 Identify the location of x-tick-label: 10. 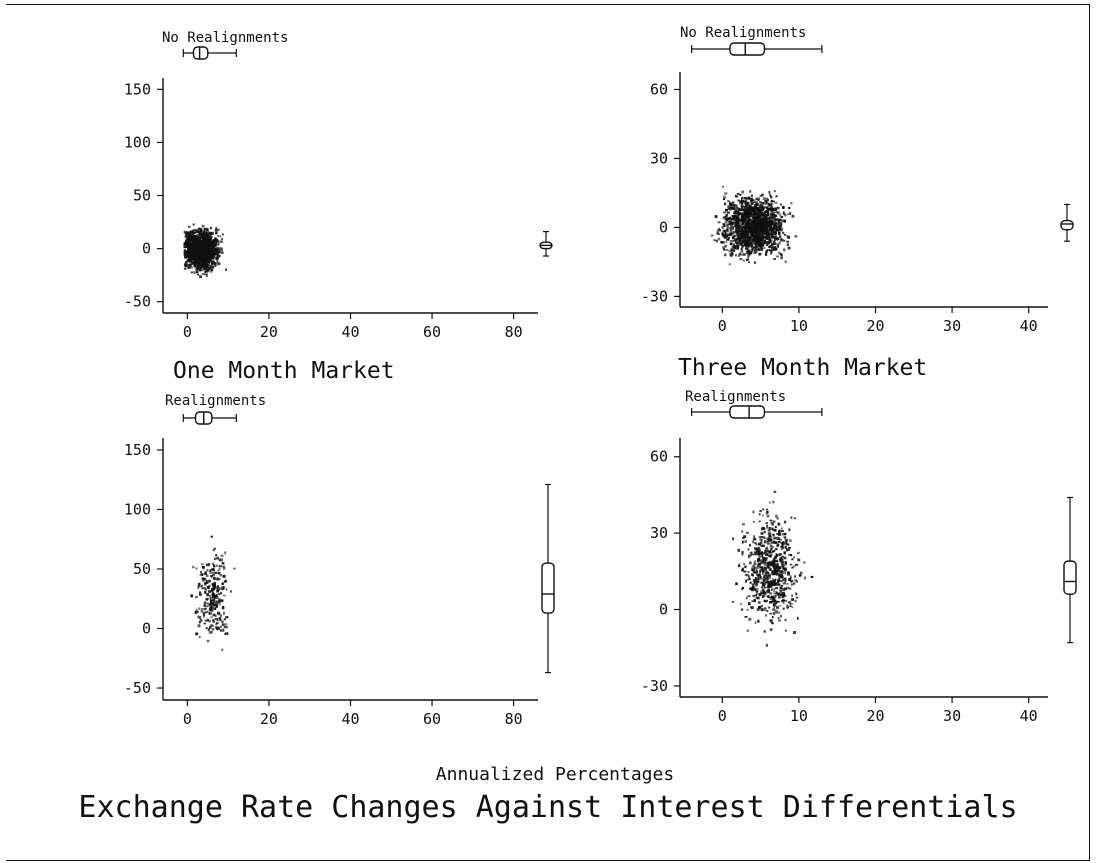
(799, 716).